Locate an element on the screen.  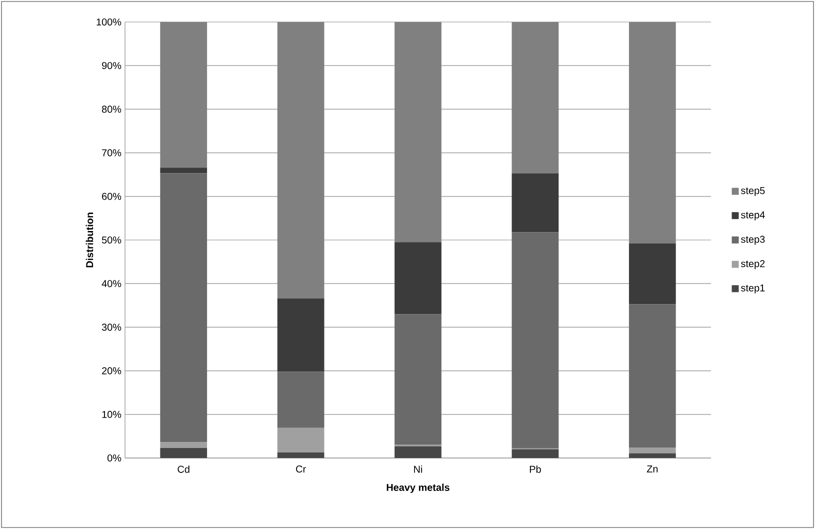
x-tick-label: Cr is located at coordinates (301, 469).